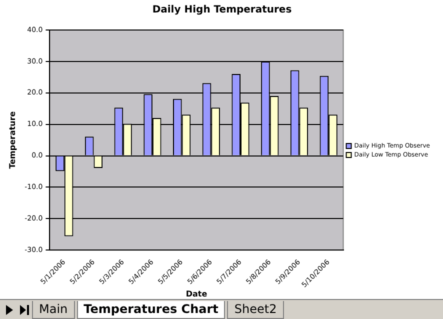  What do you see at coordinates (222, 10) in the screenshot?
I see `chart-title: Daily High Temperatures` at bounding box center [222, 10].